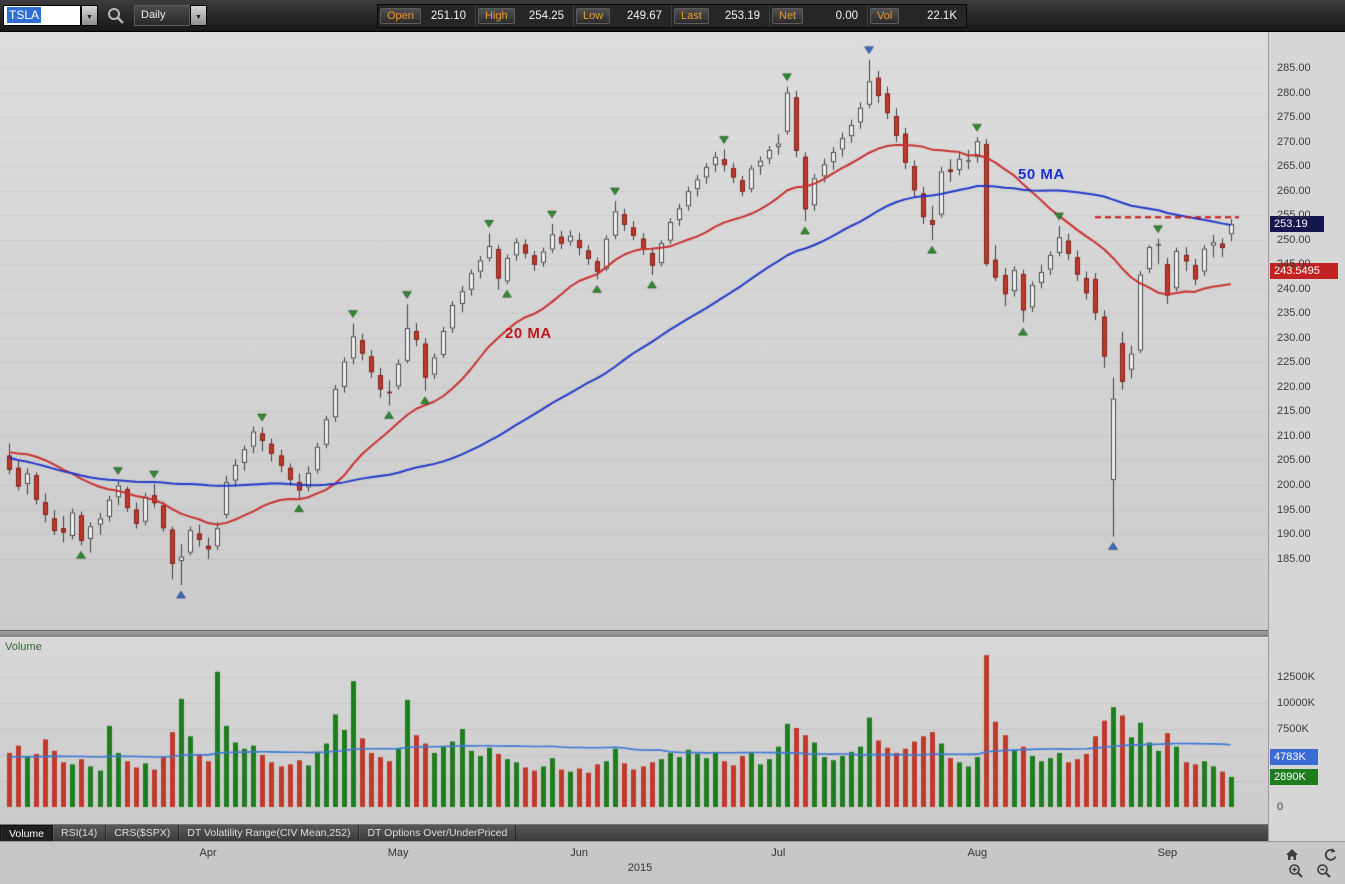 This screenshot has width=1345, height=884. I want to click on price-tick-label: 210.00, so click(1294, 435).